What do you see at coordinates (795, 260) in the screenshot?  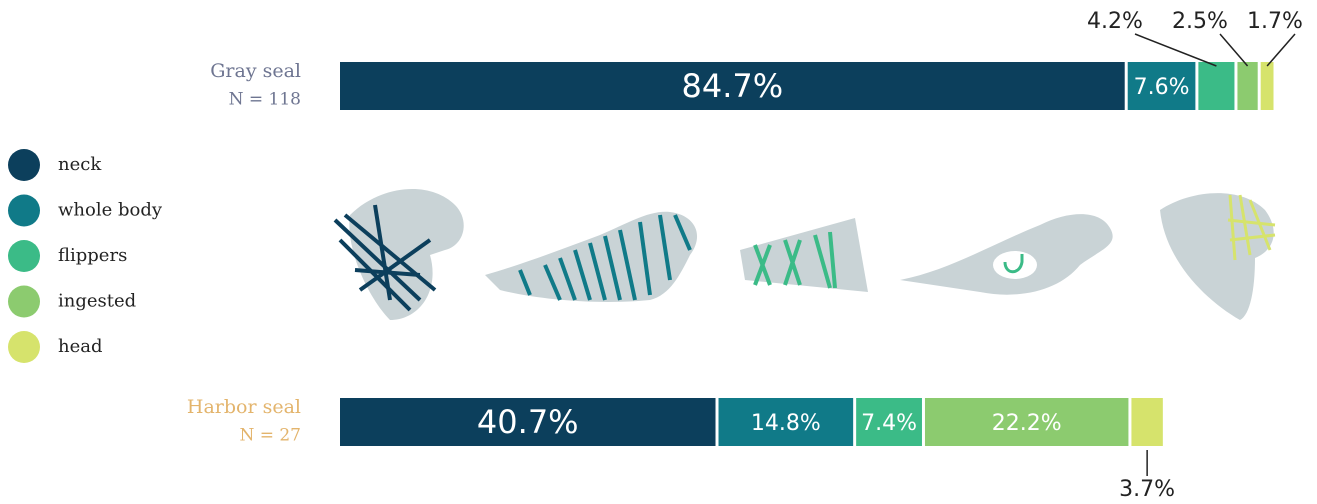 I see `net-flipper` at bounding box center [795, 260].